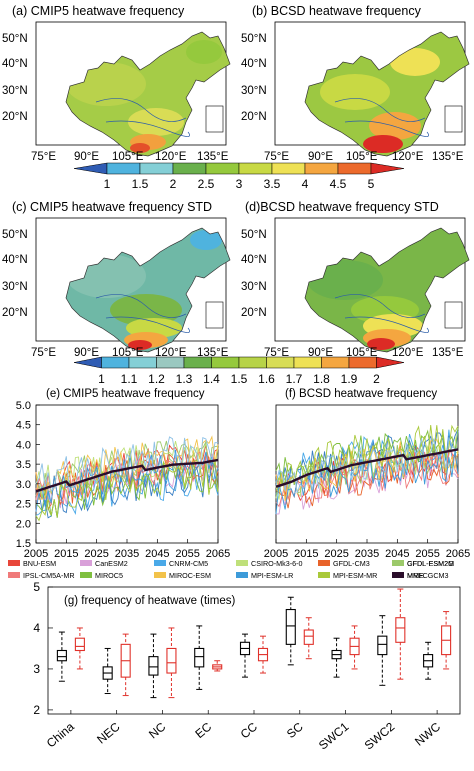  I want to click on series-y-tick-label: 3.5, so click(23, 465).